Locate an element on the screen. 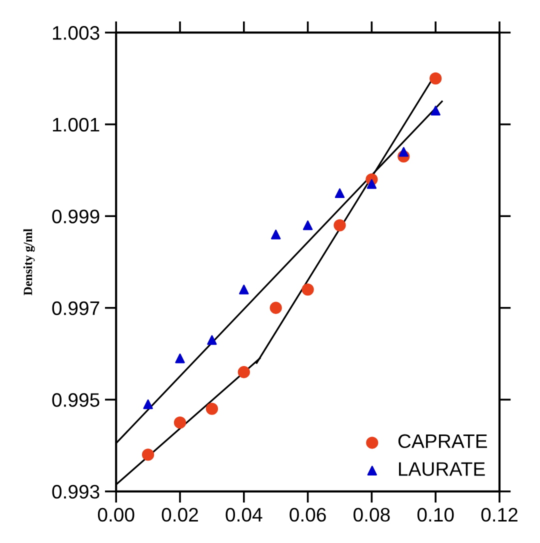 This screenshot has width=540, height=543. legend-label: LAURATE is located at coordinates (442, 469).